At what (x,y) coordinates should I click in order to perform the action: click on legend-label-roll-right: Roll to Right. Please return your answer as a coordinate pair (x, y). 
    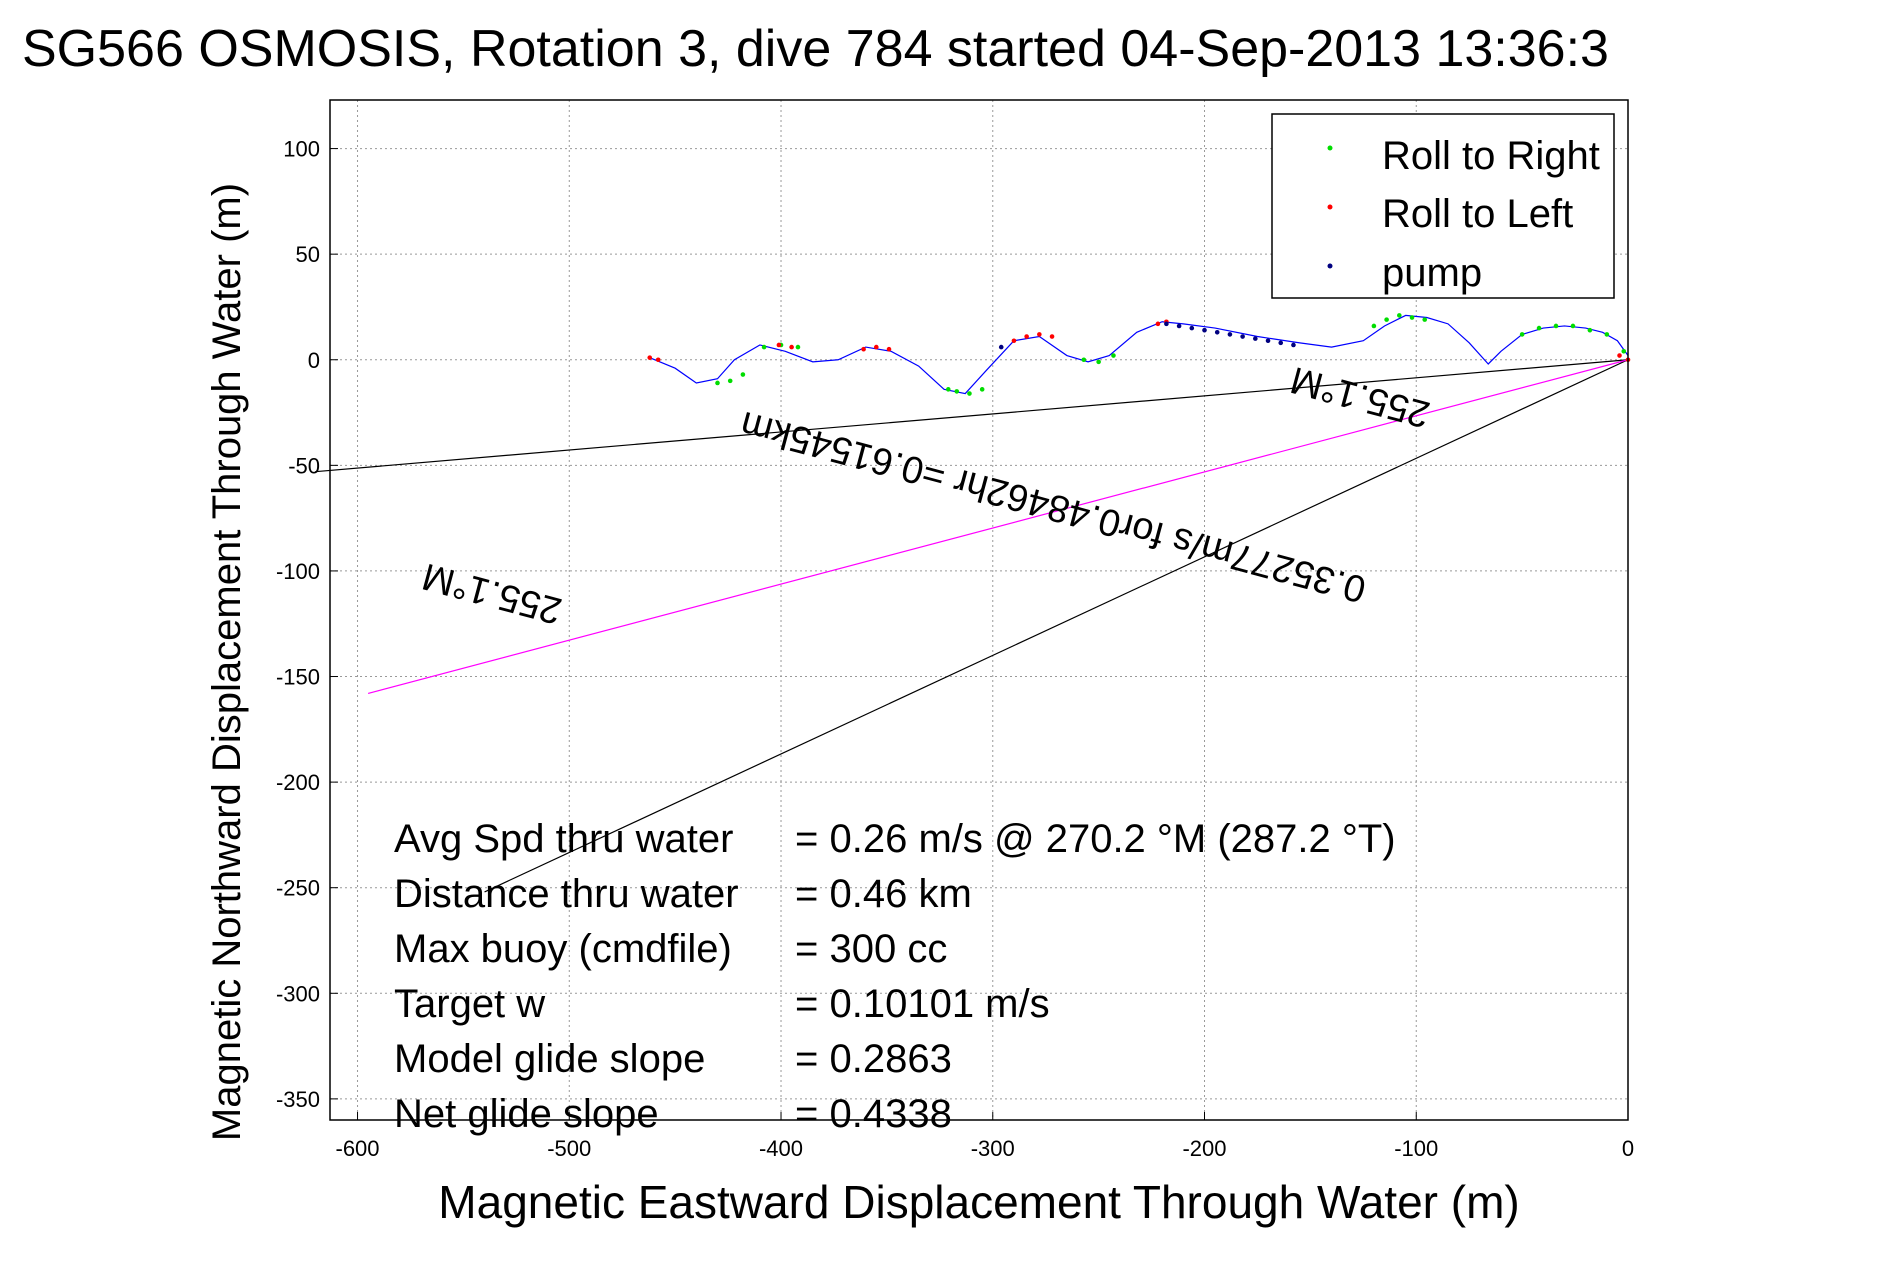
    Looking at the image, I should click on (1491, 156).